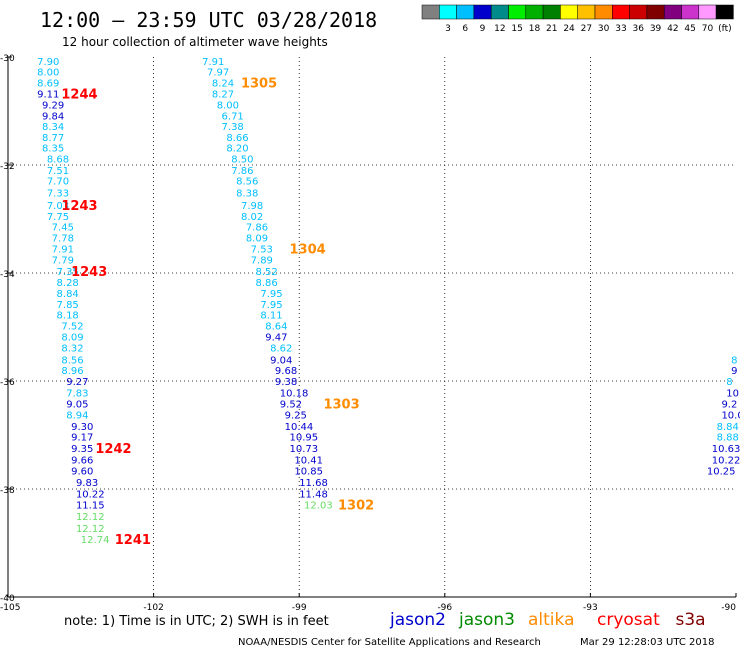 The width and height of the screenshot is (740, 650). What do you see at coordinates (58, 160) in the screenshot?
I see `wave-height-value: 8.68` at bounding box center [58, 160].